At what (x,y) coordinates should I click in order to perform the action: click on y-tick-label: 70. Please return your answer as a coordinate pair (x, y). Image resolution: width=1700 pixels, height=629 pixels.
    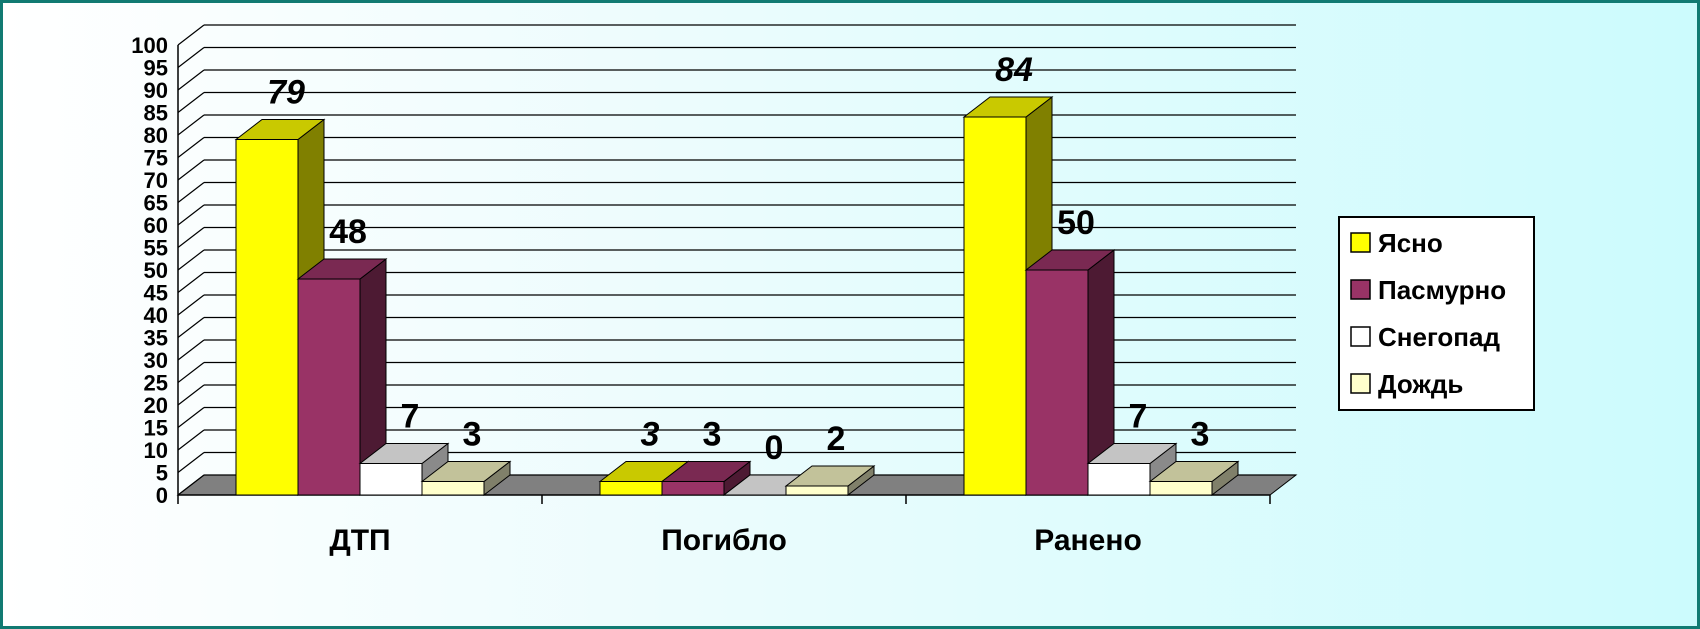
    Looking at the image, I should click on (156, 180).